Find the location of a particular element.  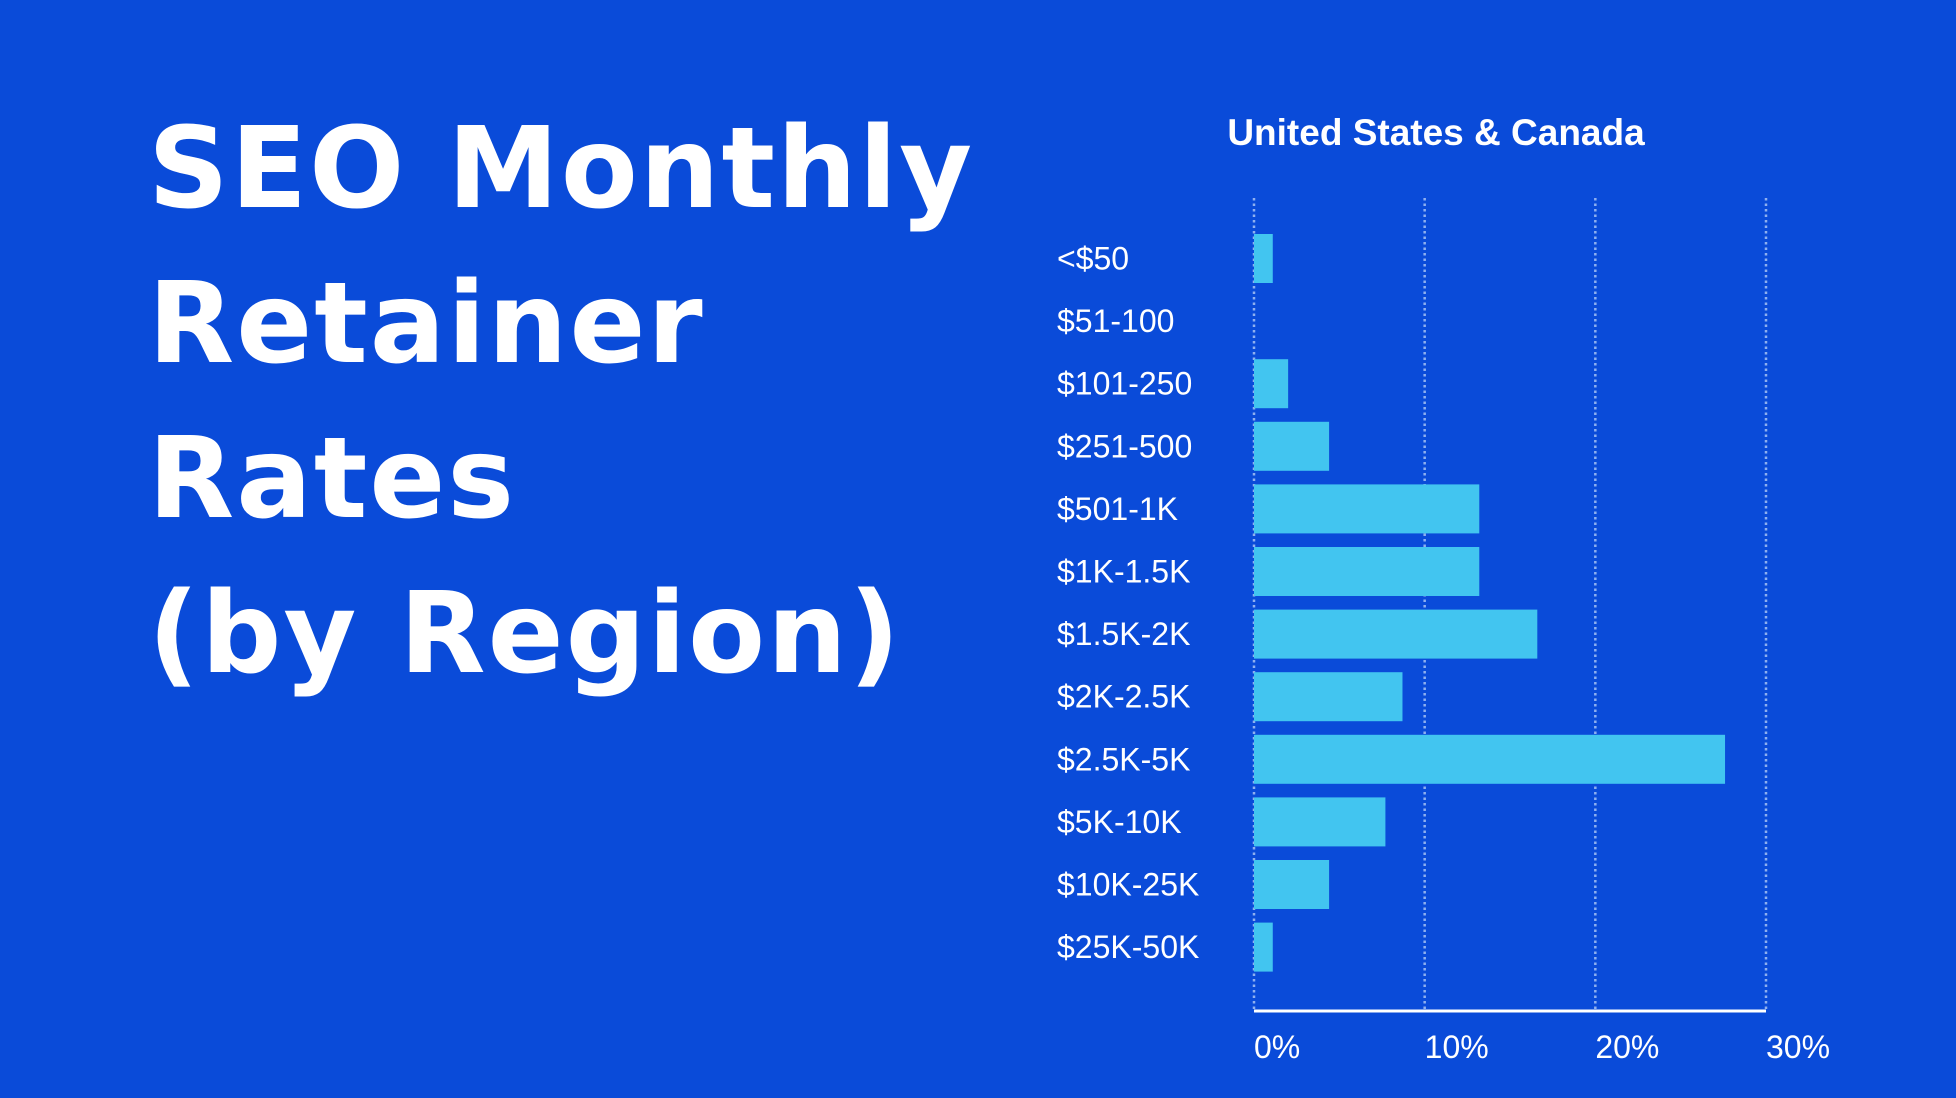

headline-line-1: SEO Monthly is located at coordinates (561, 169).